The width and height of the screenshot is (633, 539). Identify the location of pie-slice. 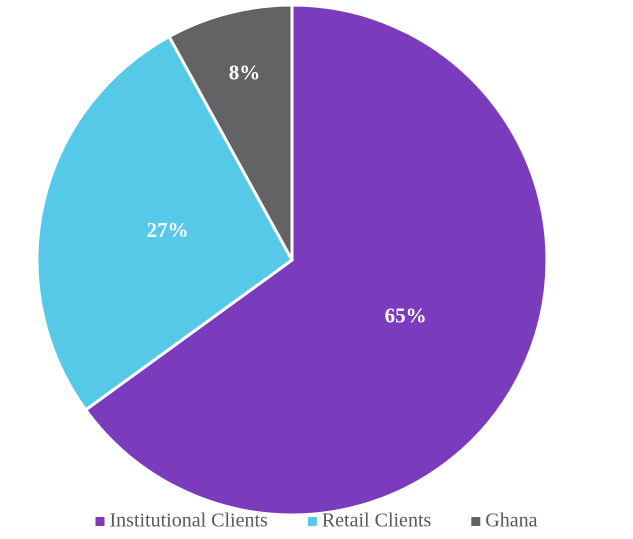
(230, 132).